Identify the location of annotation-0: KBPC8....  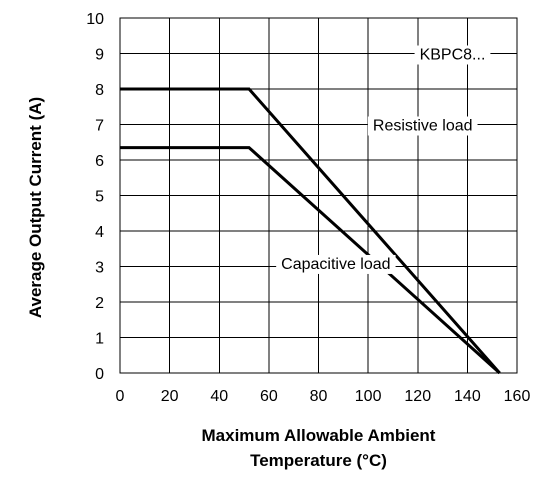
(453, 55).